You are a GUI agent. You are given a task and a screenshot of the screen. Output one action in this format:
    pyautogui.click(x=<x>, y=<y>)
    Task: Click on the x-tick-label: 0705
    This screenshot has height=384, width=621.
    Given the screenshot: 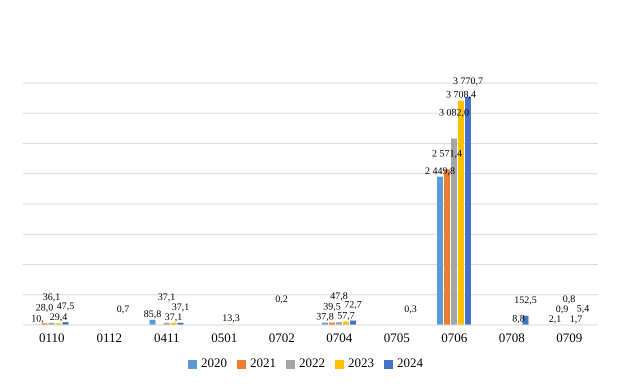 What is the action you would take?
    pyautogui.click(x=397, y=338)
    